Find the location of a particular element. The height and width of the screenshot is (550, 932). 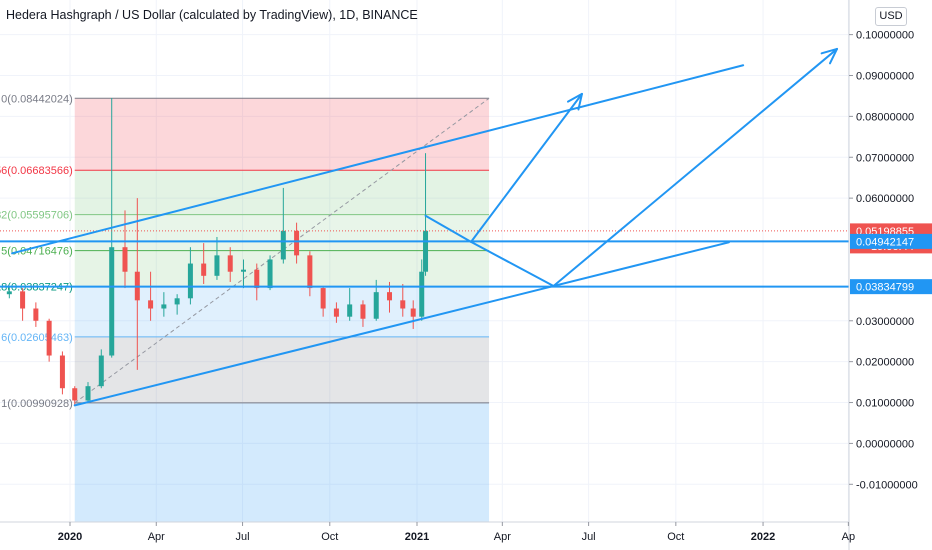

x-tick-label: 2021 is located at coordinates (417, 537).